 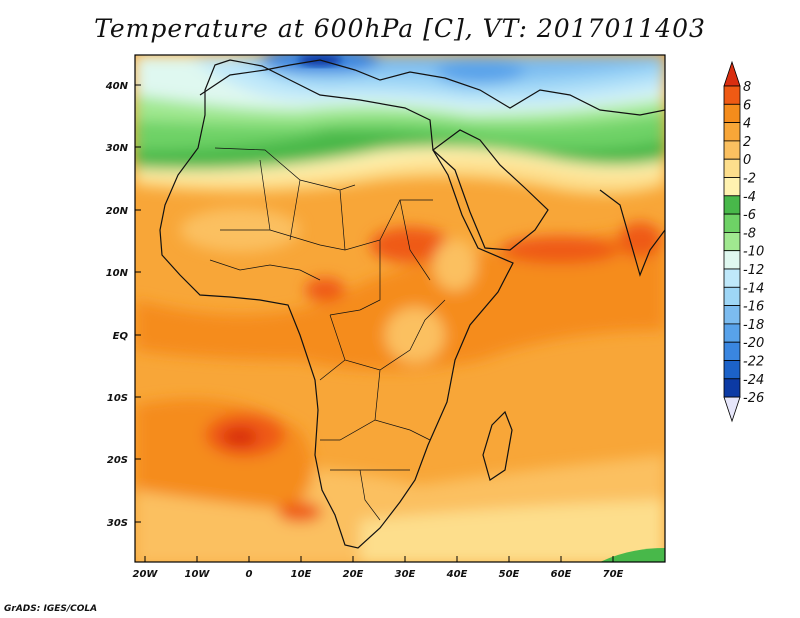 What do you see at coordinates (753, 380) in the screenshot?
I see `colorbar-label: -24` at bounding box center [753, 380].